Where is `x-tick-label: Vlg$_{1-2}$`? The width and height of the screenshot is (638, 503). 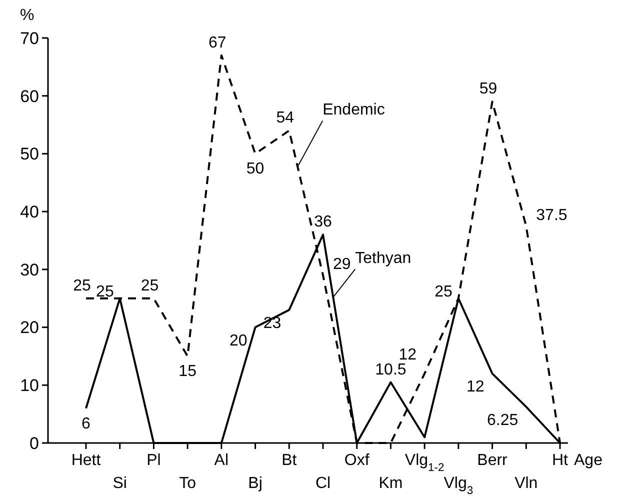
x-tick-label: Vlg$_{1-2}$ is located at coordinates (424, 463).